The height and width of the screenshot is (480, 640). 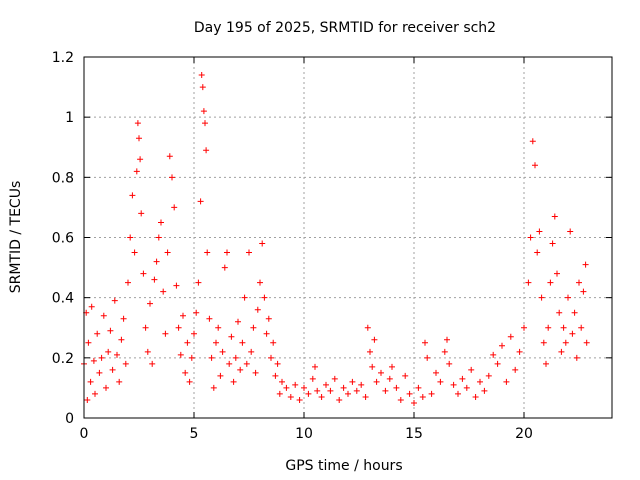 What do you see at coordinates (16, 237) in the screenshot?
I see `y-axis-label: SRMTID / TECUs` at bounding box center [16, 237].